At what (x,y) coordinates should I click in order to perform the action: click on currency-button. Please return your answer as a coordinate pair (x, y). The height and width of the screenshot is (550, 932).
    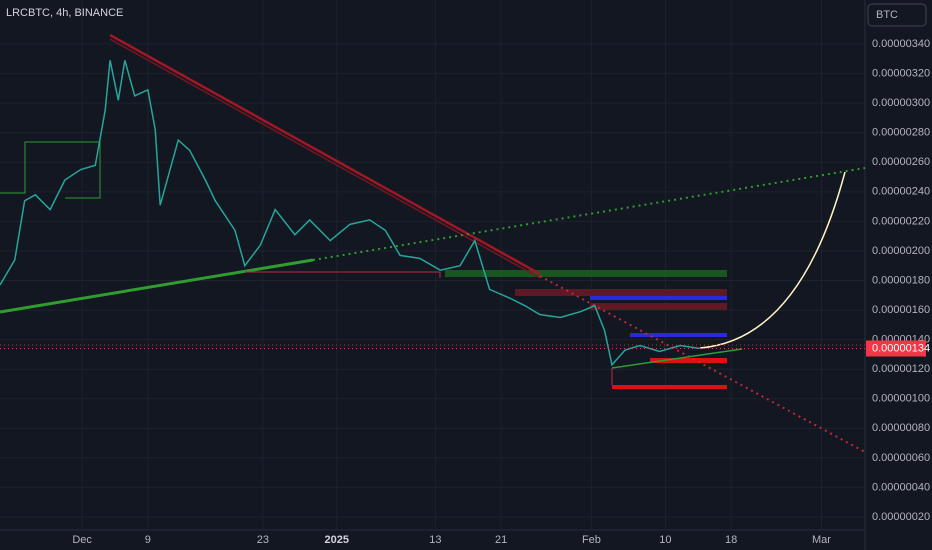
    Looking at the image, I should click on (897, 15).